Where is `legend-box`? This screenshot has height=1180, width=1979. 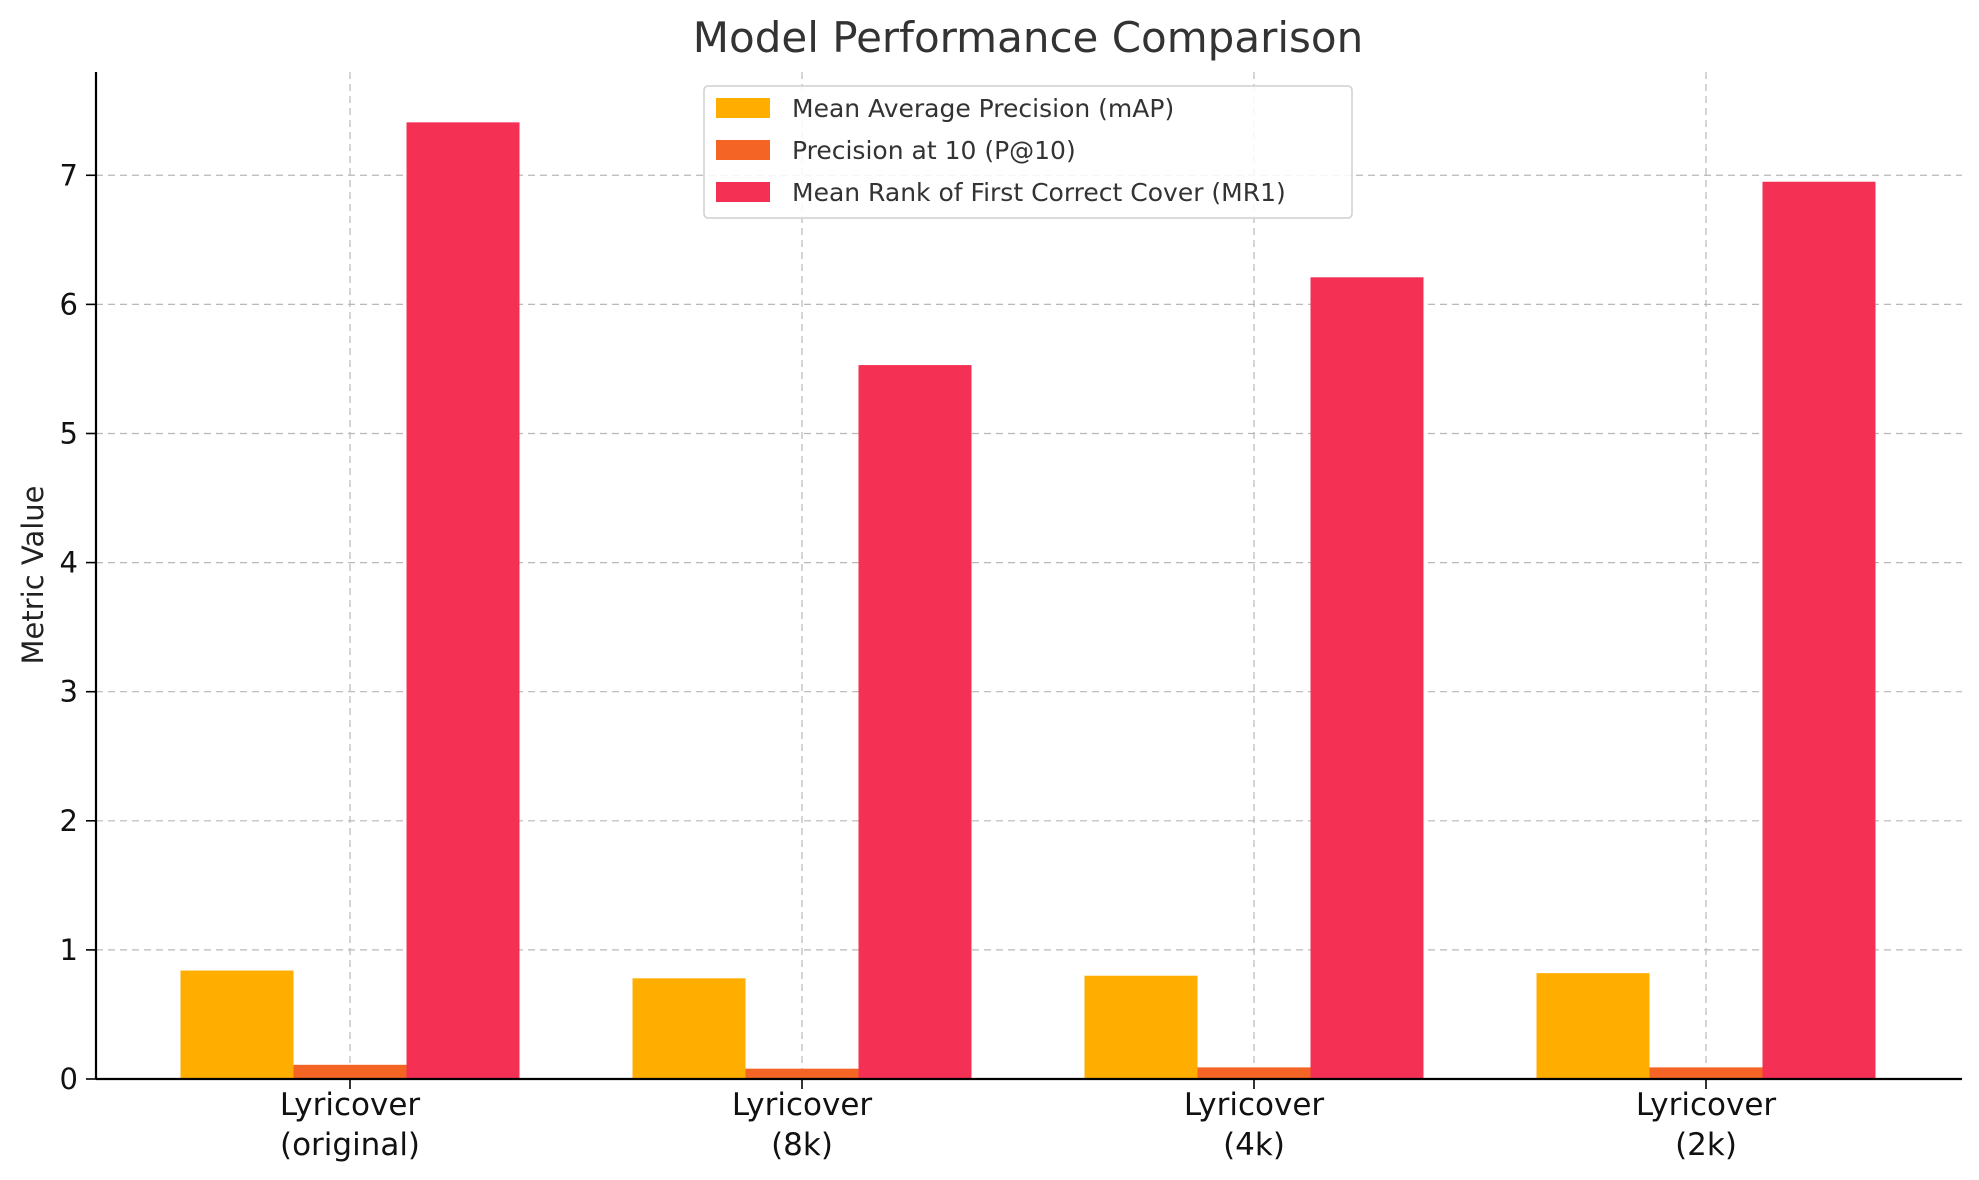 legend-box is located at coordinates (1028, 152).